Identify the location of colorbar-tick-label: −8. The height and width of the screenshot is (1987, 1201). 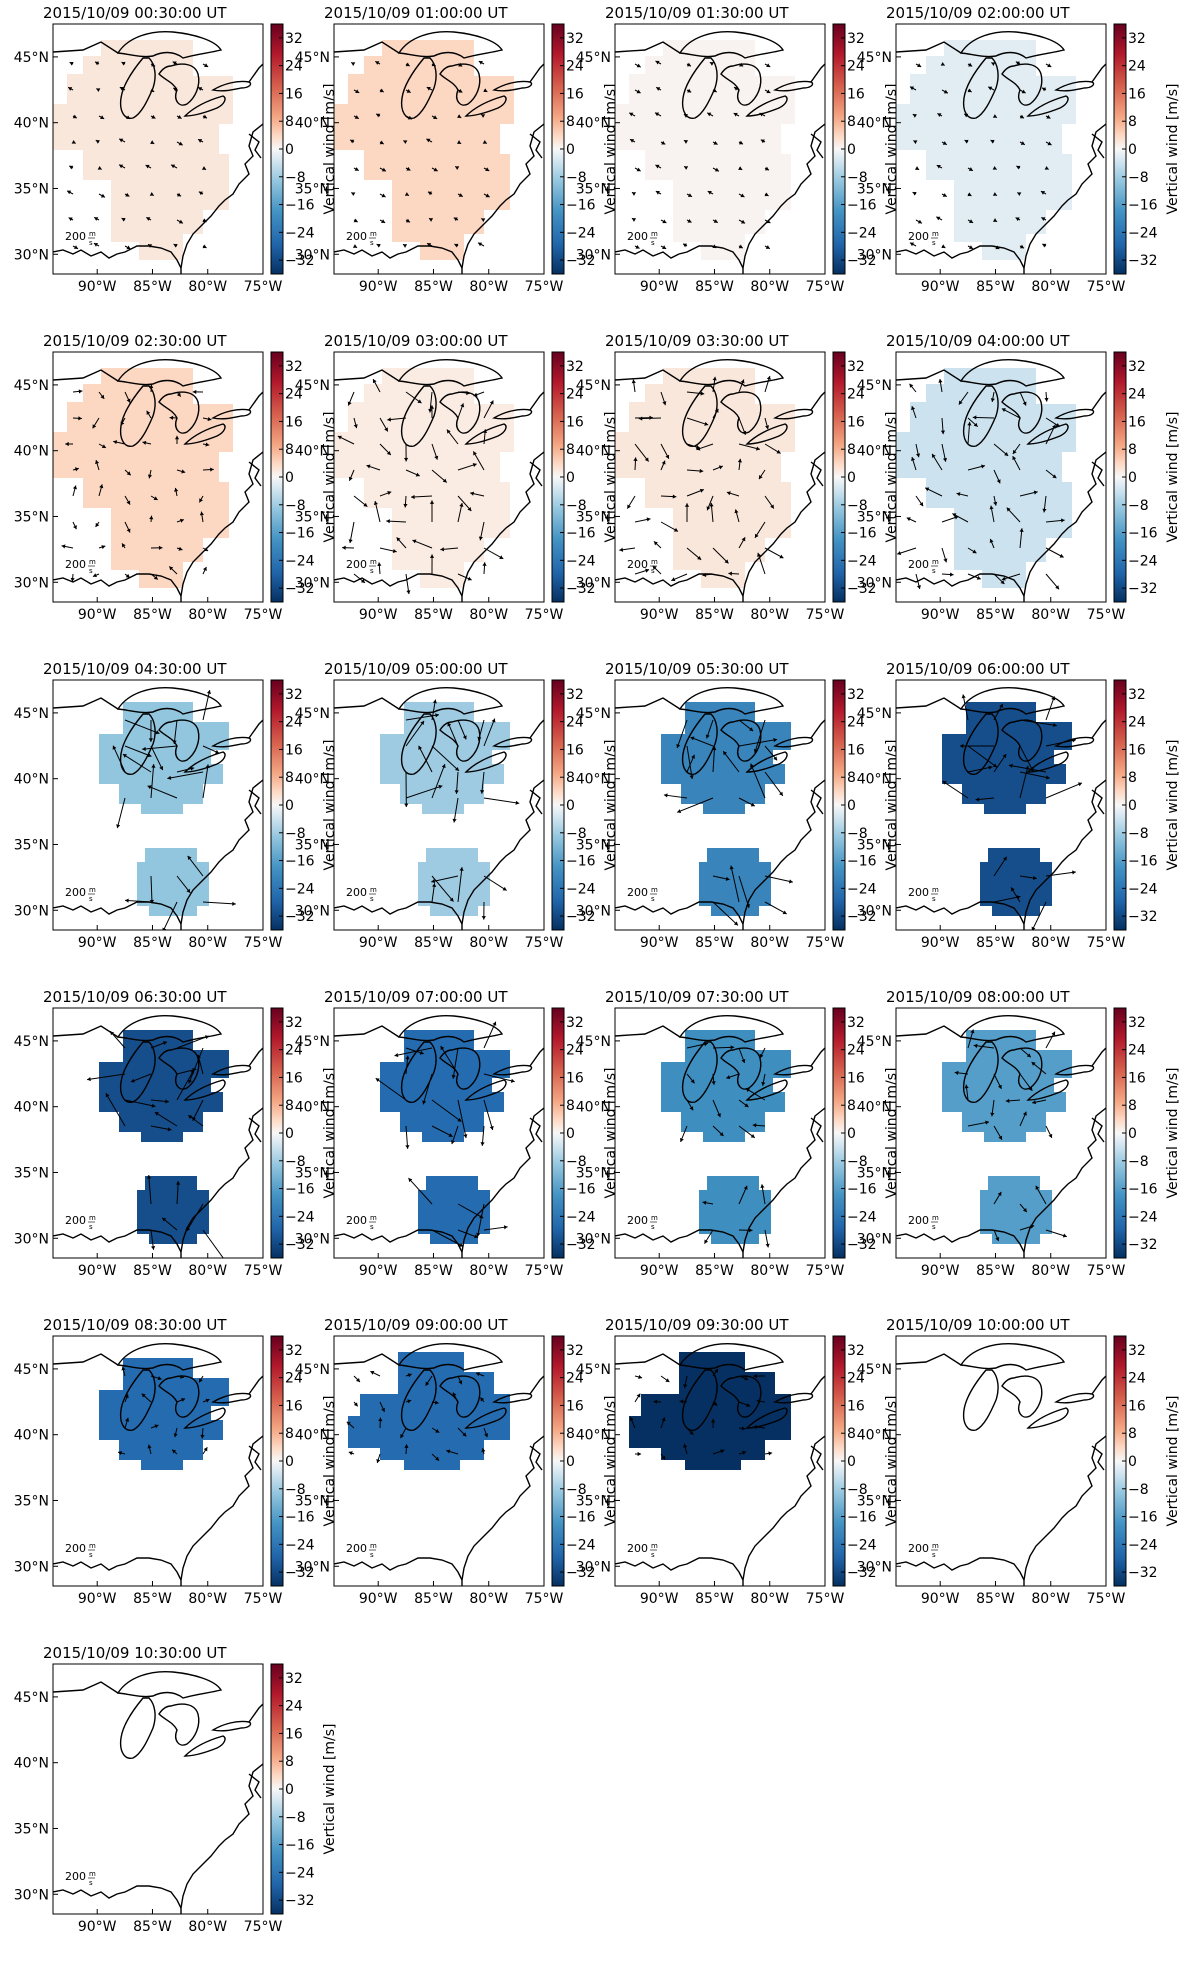
(295, 1818).